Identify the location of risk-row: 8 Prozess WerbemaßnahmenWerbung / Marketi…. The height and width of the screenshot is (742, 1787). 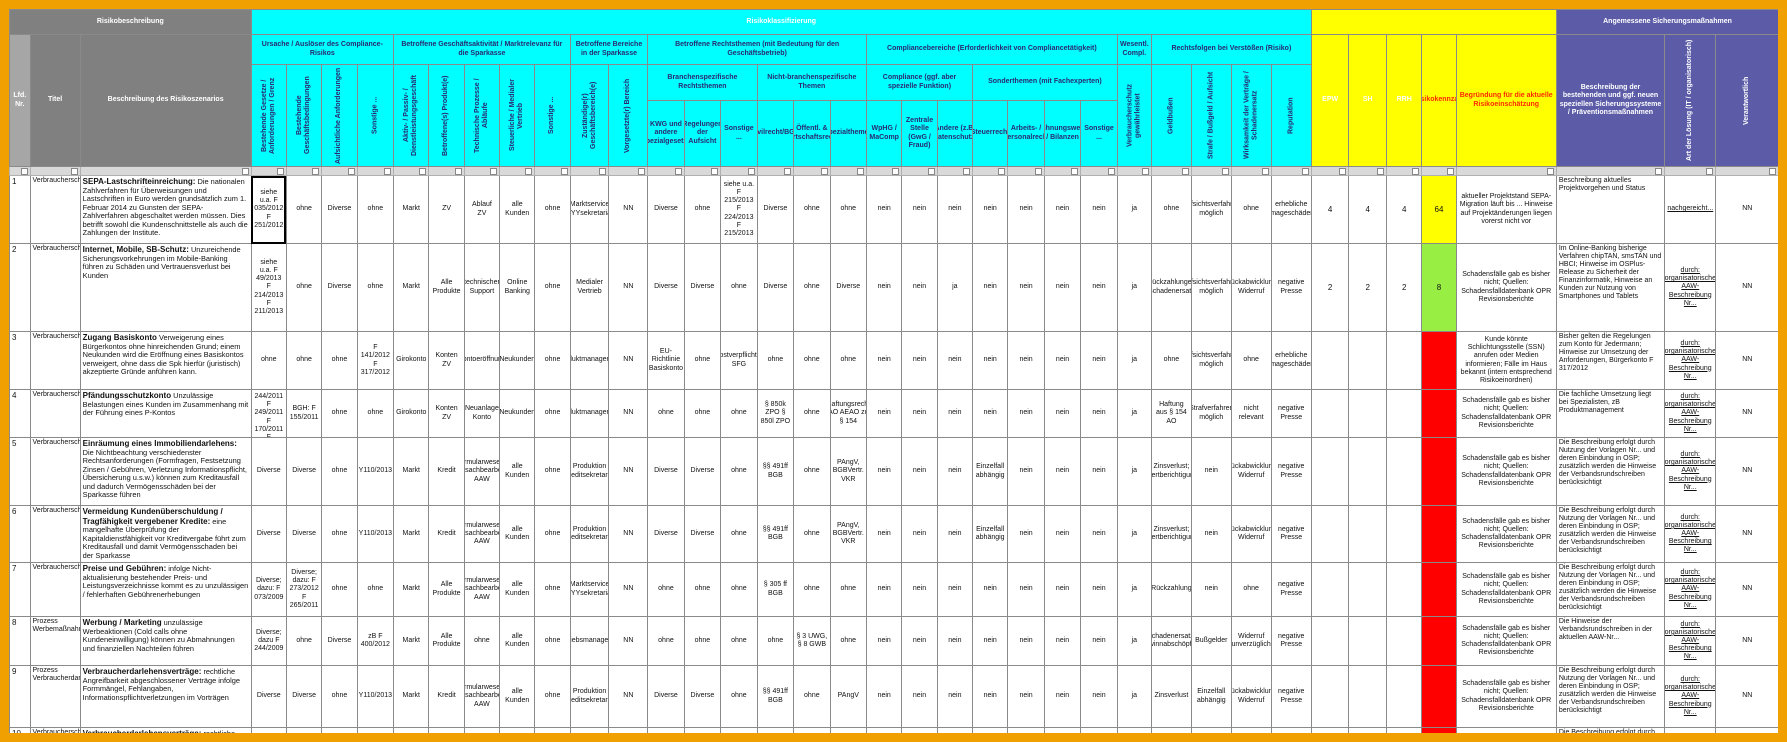
(893, 641).